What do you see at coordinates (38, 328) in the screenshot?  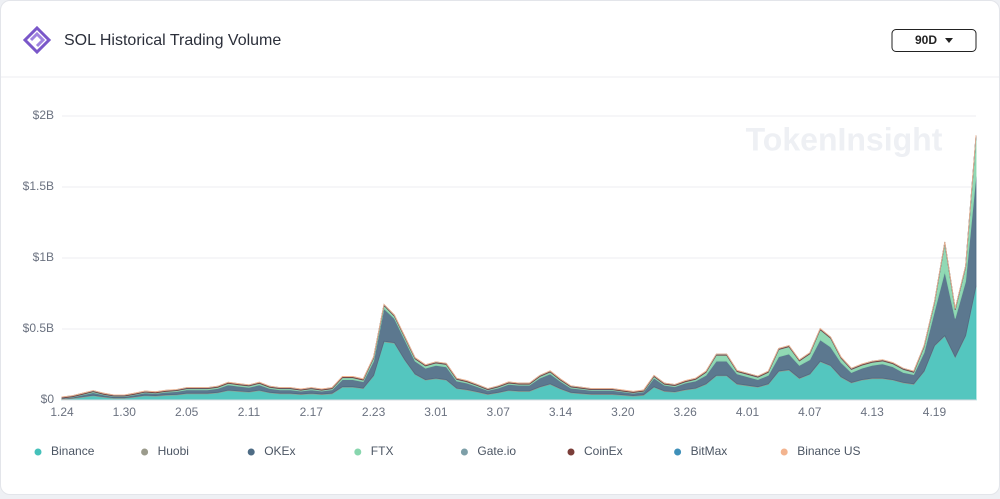 I see `y-tick-label: $0.5B` at bounding box center [38, 328].